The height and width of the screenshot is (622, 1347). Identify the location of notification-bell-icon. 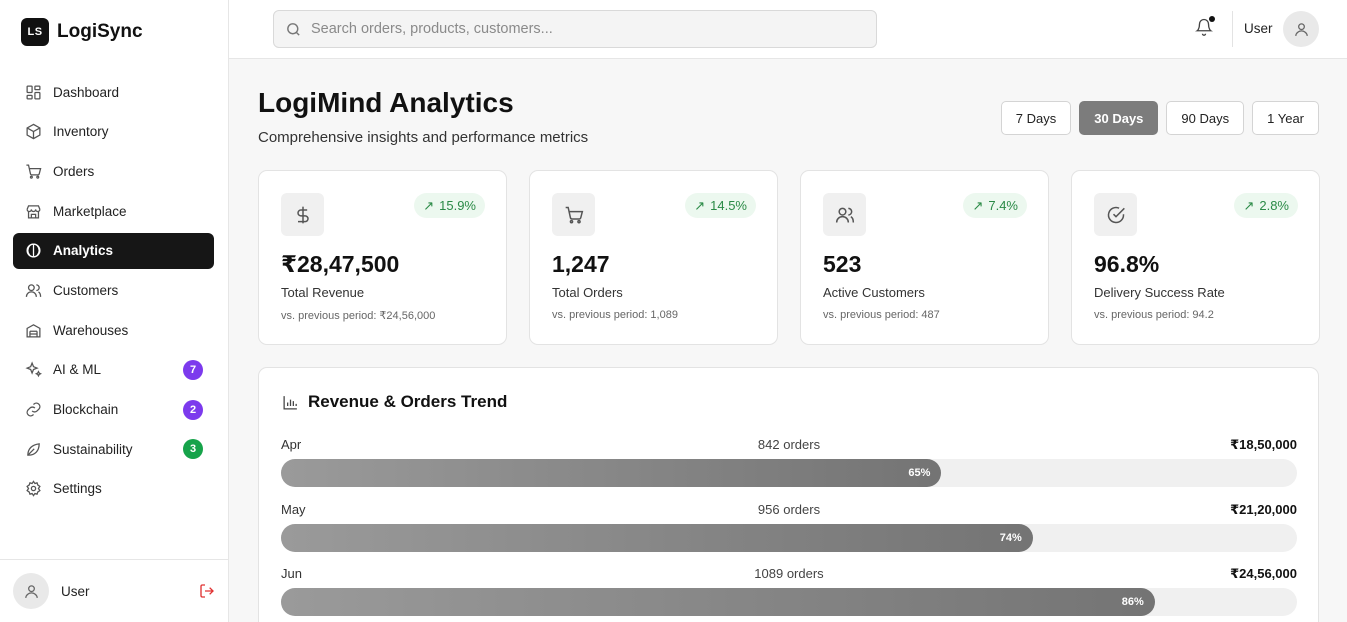
(1205, 28).